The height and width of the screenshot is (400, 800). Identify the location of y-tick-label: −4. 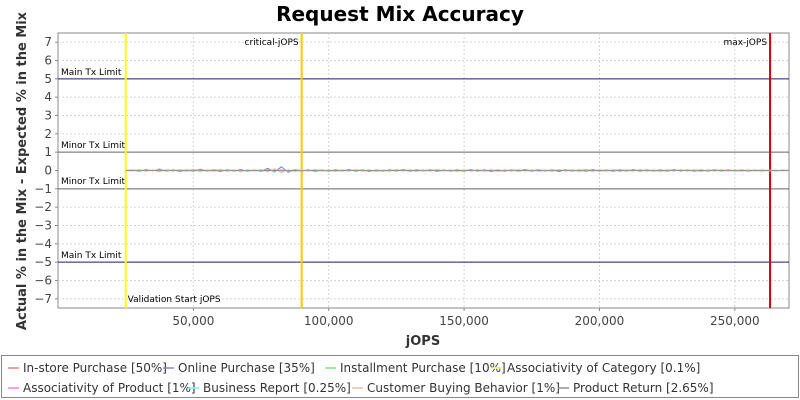
(43, 244).